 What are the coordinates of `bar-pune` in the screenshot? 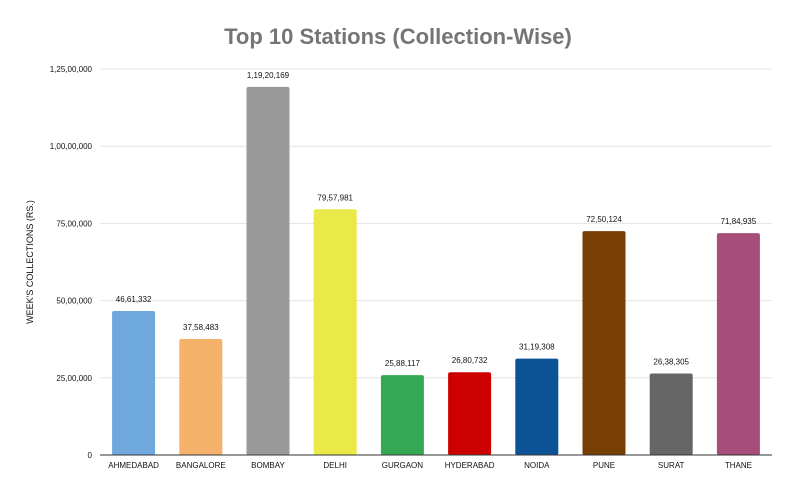 It's located at (604, 343).